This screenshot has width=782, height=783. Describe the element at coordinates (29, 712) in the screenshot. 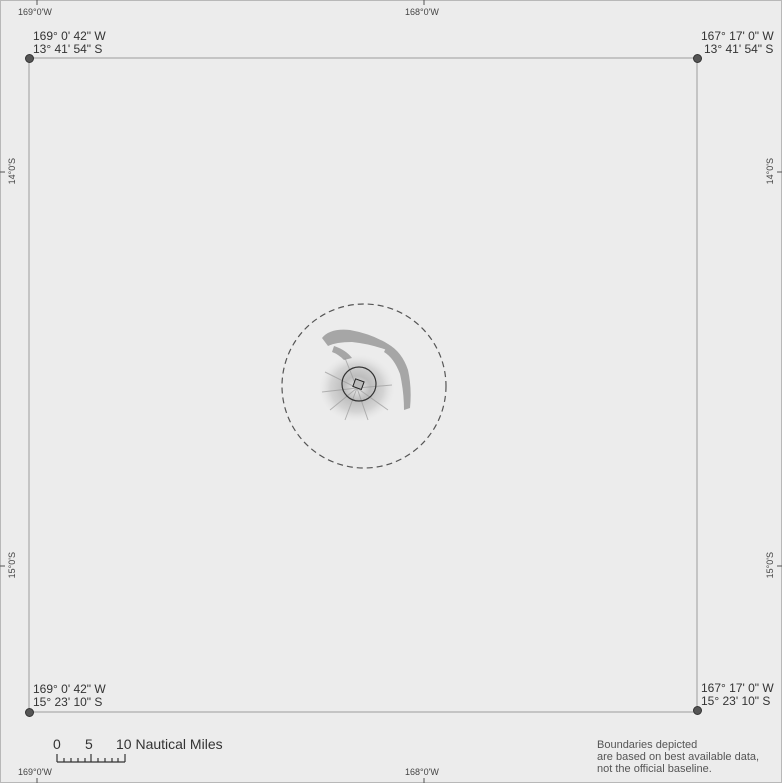

I see `corner-marker-bottom-left` at that location.